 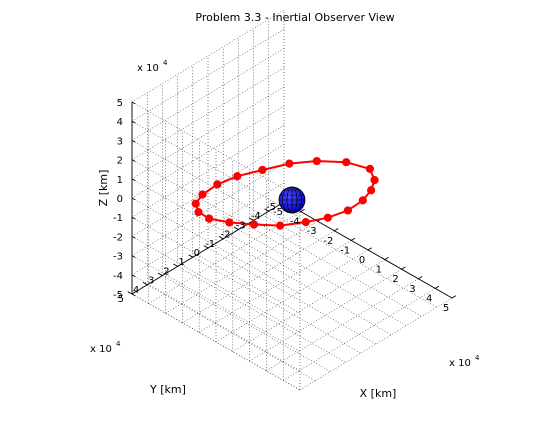 What do you see at coordinates (120, 199) in the screenshot?
I see `z-tick-label: 0` at bounding box center [120, 199].